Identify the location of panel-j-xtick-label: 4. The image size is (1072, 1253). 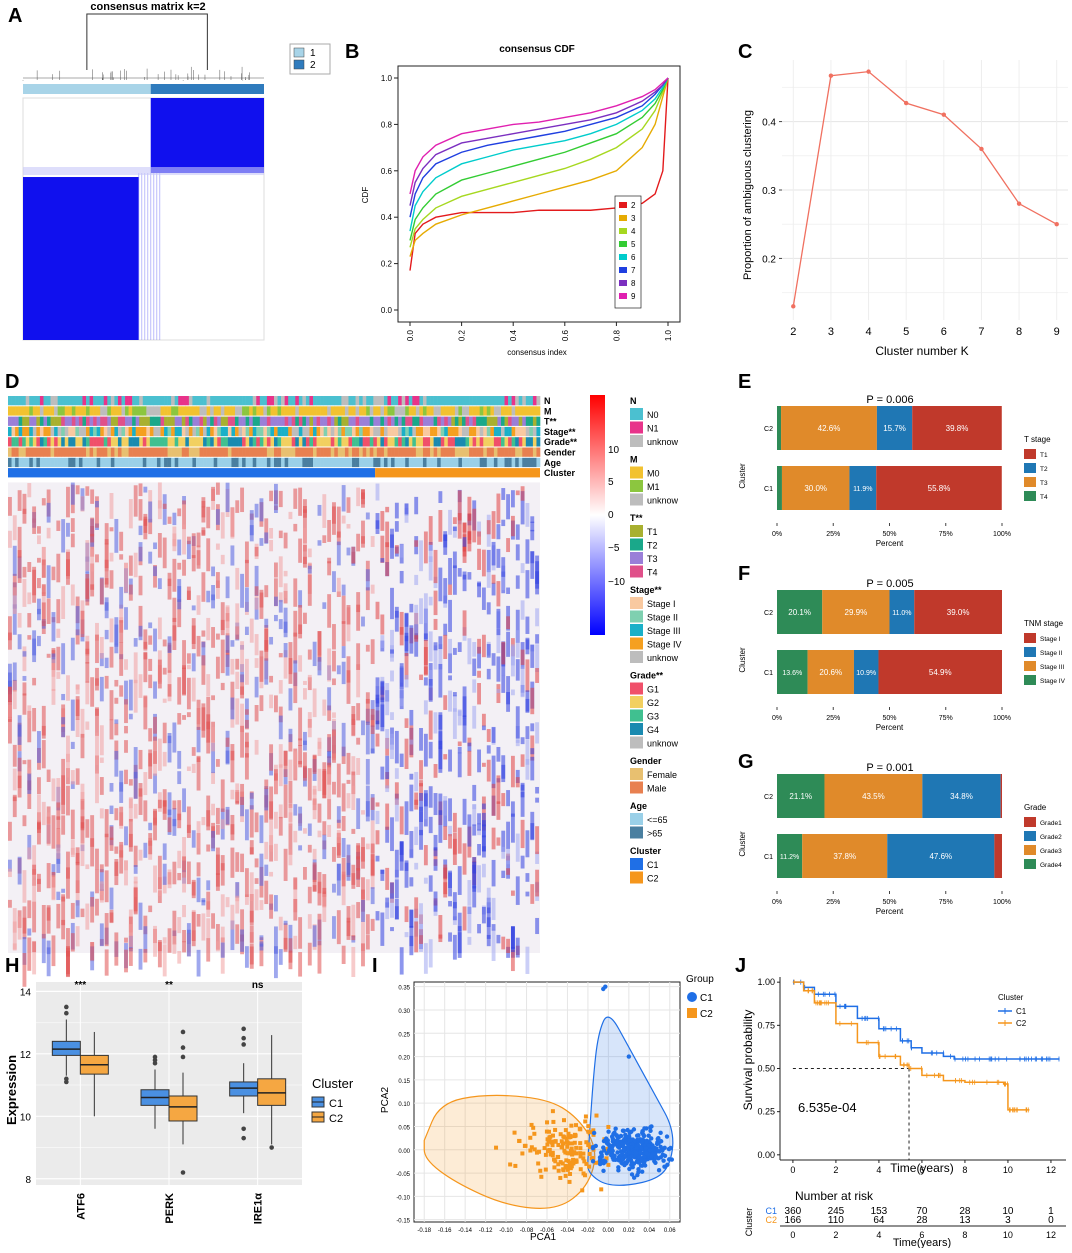
(878, 1170).